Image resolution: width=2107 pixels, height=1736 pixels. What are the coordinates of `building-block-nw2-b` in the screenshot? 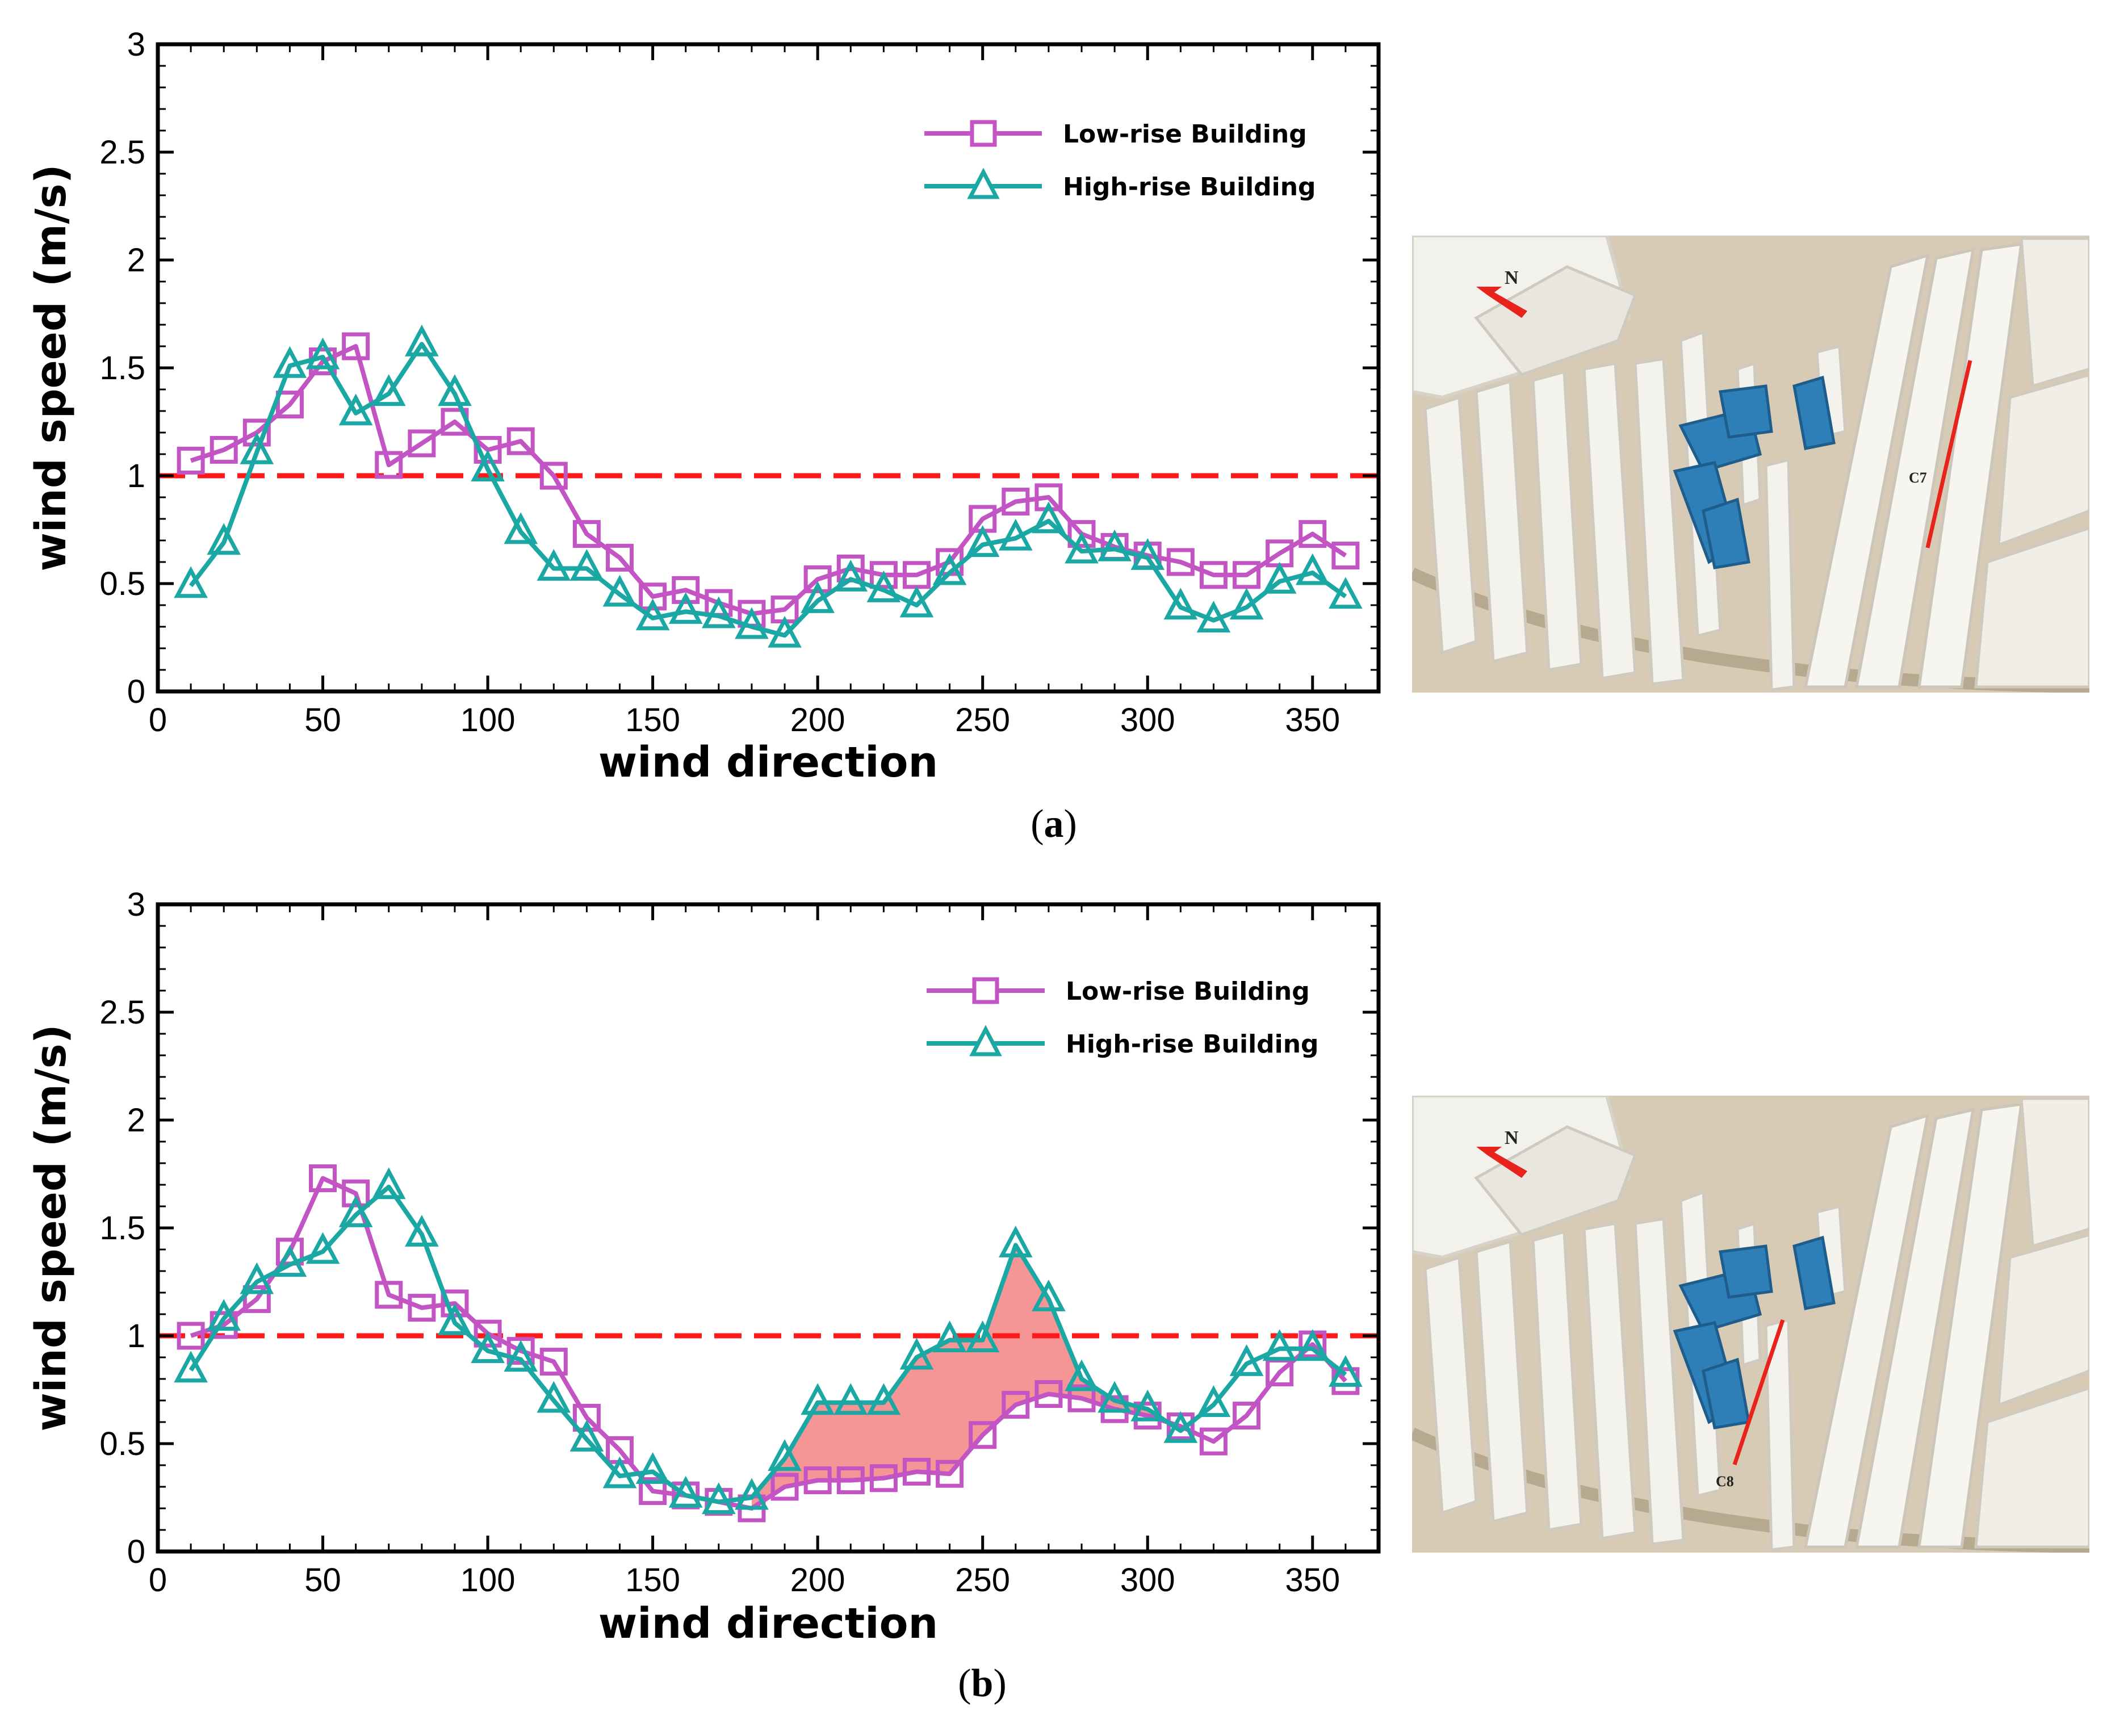 It's located at (1555, 1180).